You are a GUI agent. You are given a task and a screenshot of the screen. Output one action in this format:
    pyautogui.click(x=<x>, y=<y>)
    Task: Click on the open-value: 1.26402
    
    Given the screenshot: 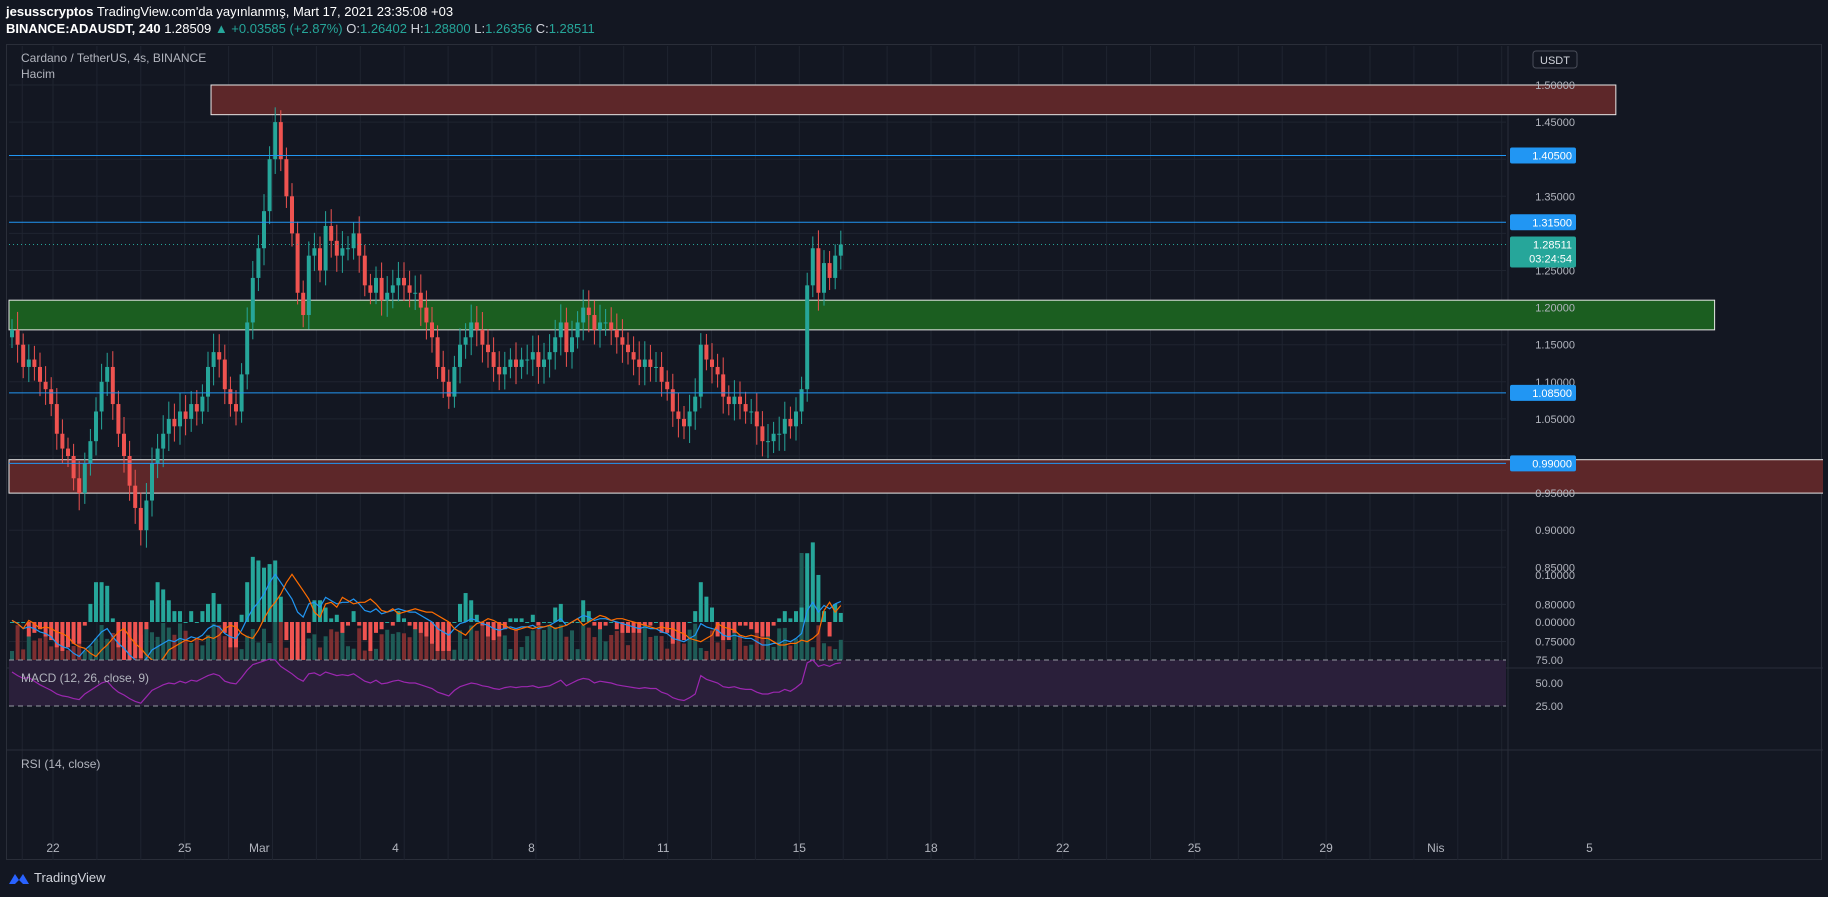 What is the action you would take?
    pyautogui.click(x=383, y=28)
    